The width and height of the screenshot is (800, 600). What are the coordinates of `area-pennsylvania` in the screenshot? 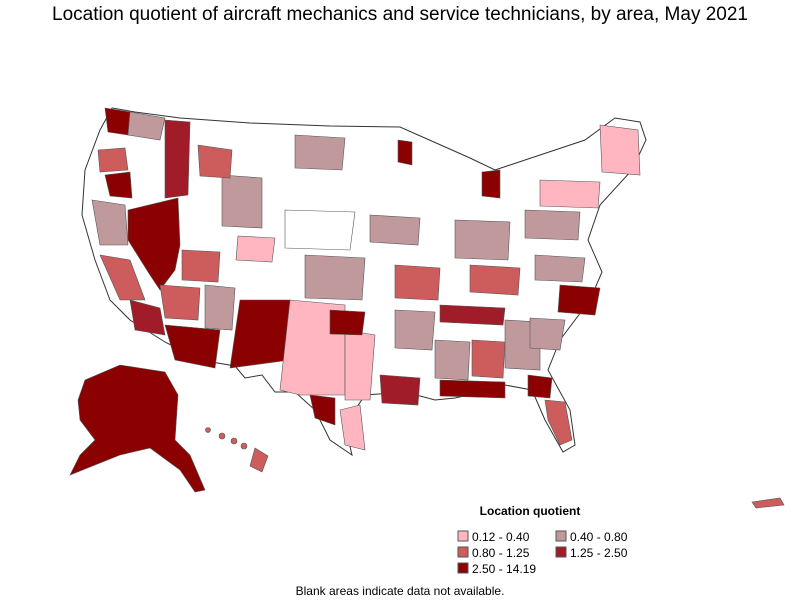 It's located at (552, 225).